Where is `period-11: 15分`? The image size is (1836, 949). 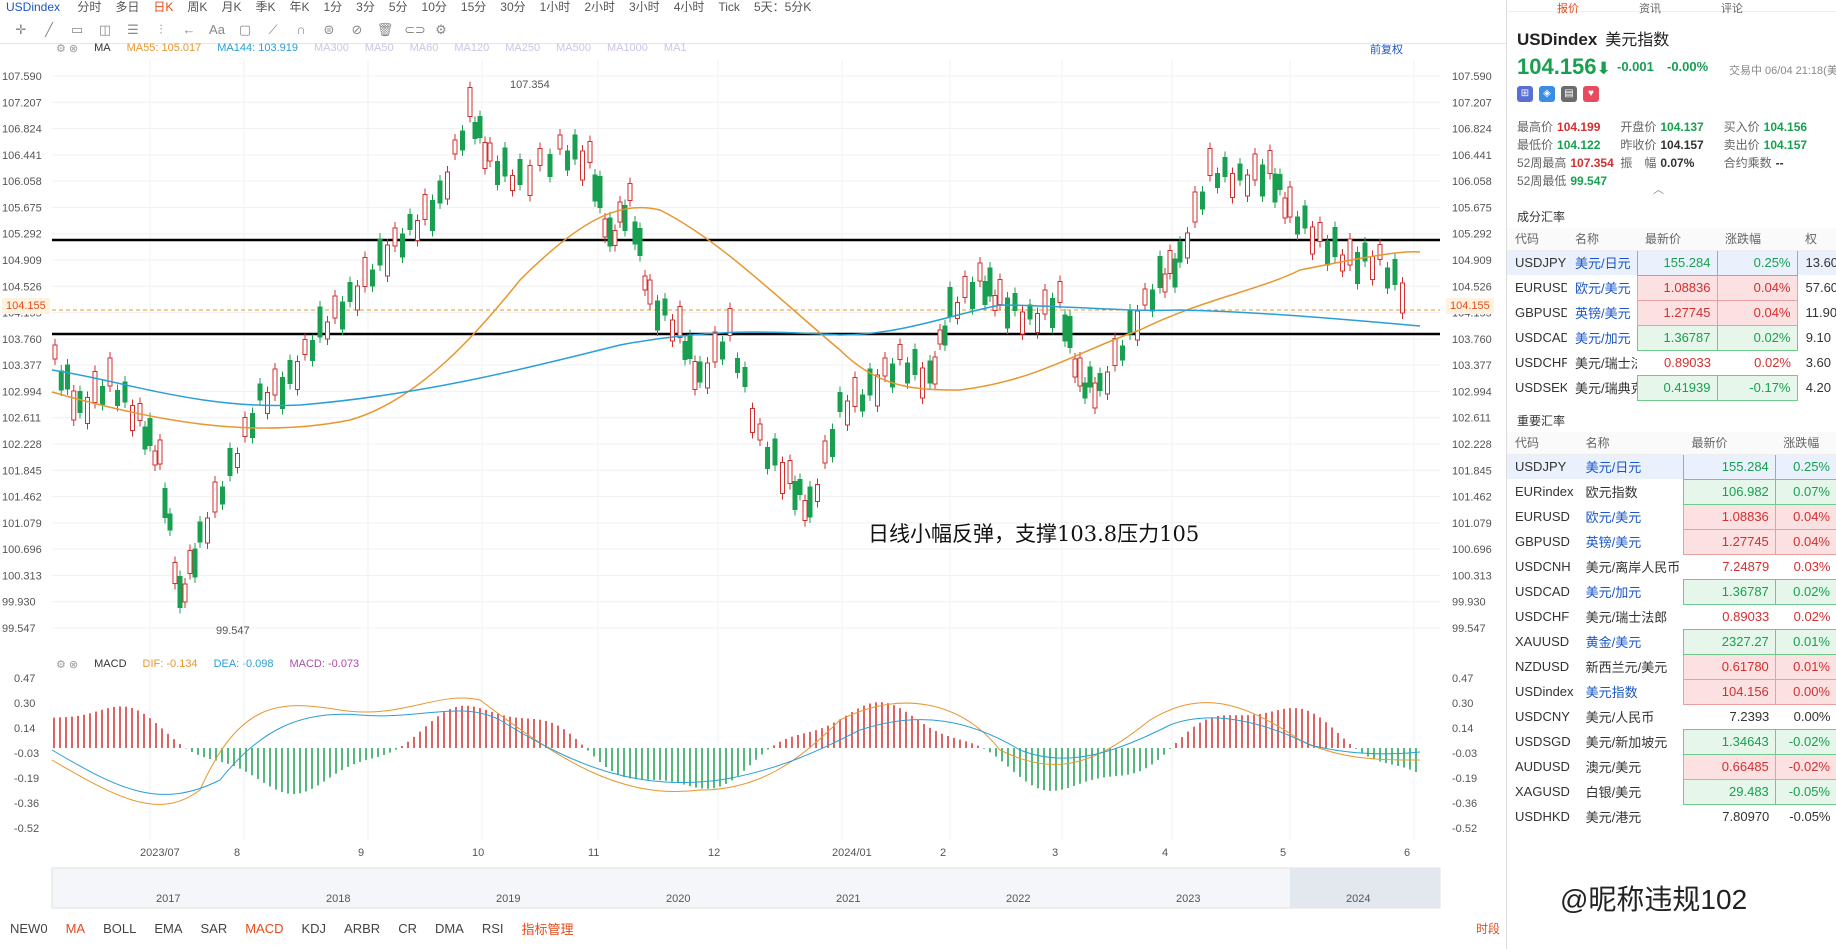 period-11: 15分 is located at coordinates (473, 6).